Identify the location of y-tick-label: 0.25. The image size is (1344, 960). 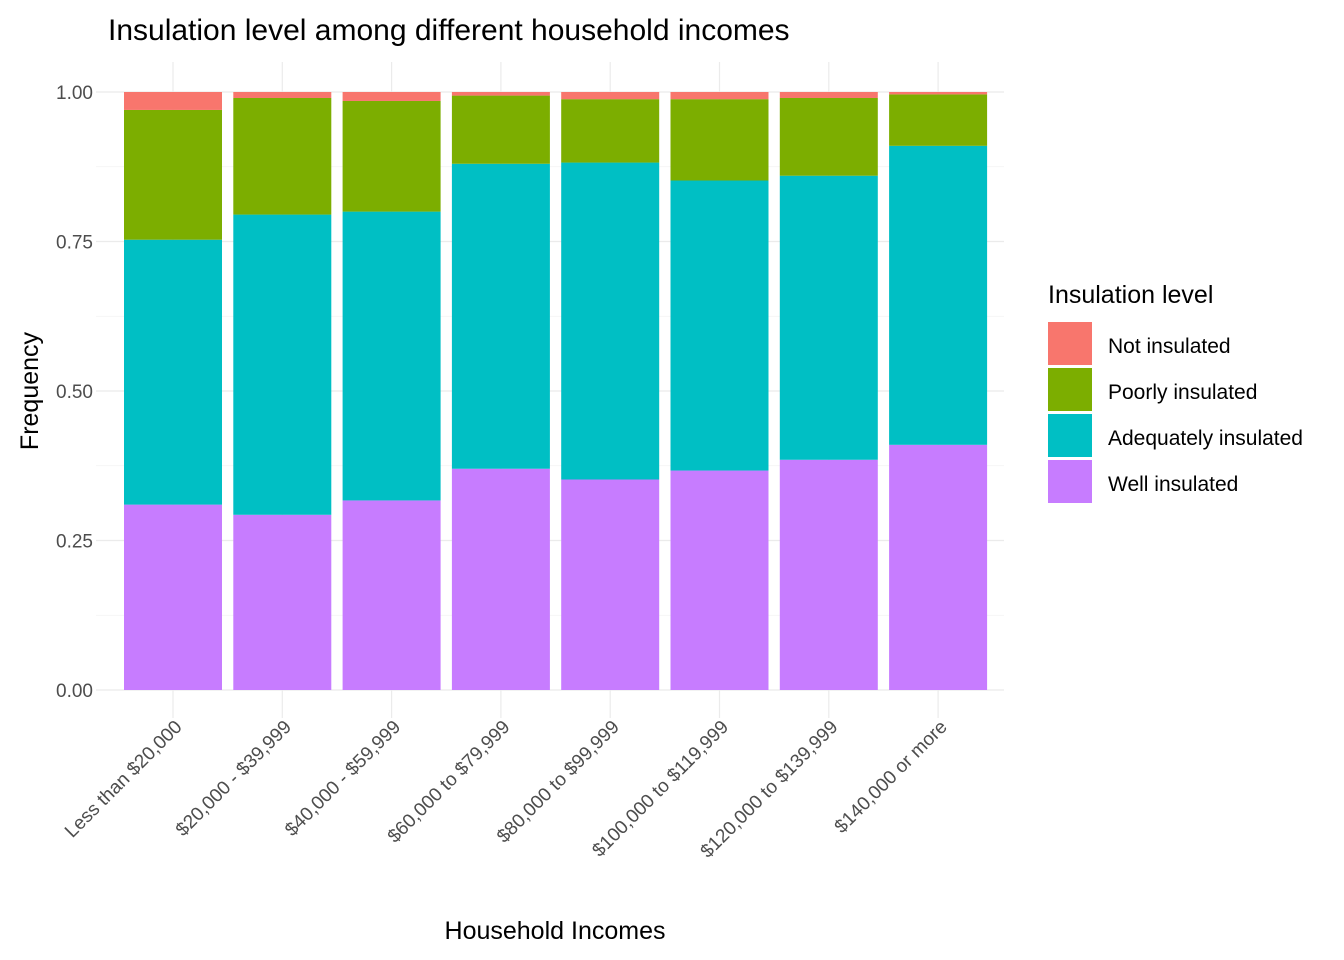
(74, 542).